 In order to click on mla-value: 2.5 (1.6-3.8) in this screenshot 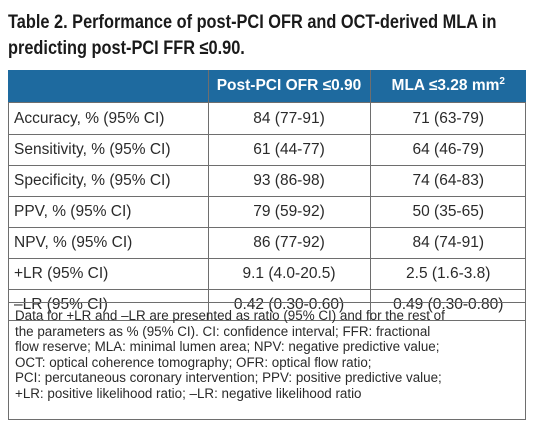, I will do `click(447, 274)`.